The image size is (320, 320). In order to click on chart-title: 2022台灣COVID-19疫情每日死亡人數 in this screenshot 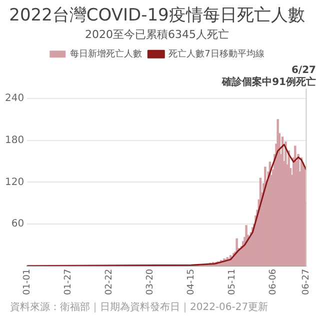, I will do `click(157, 16)`.